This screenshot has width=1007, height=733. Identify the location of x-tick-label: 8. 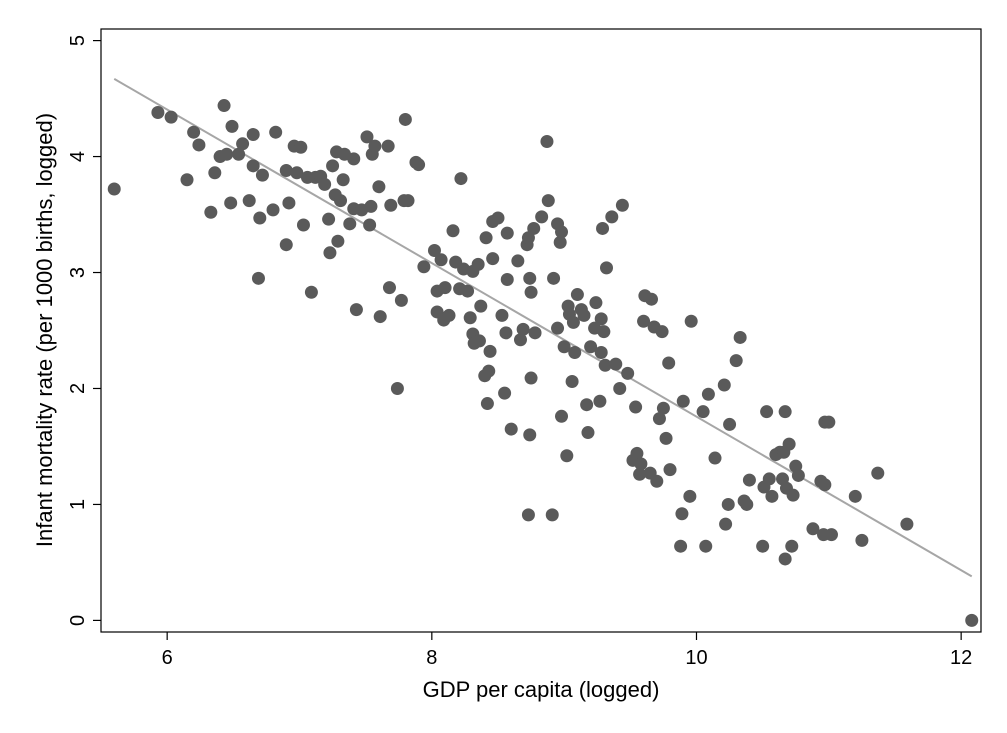
(431, 658).